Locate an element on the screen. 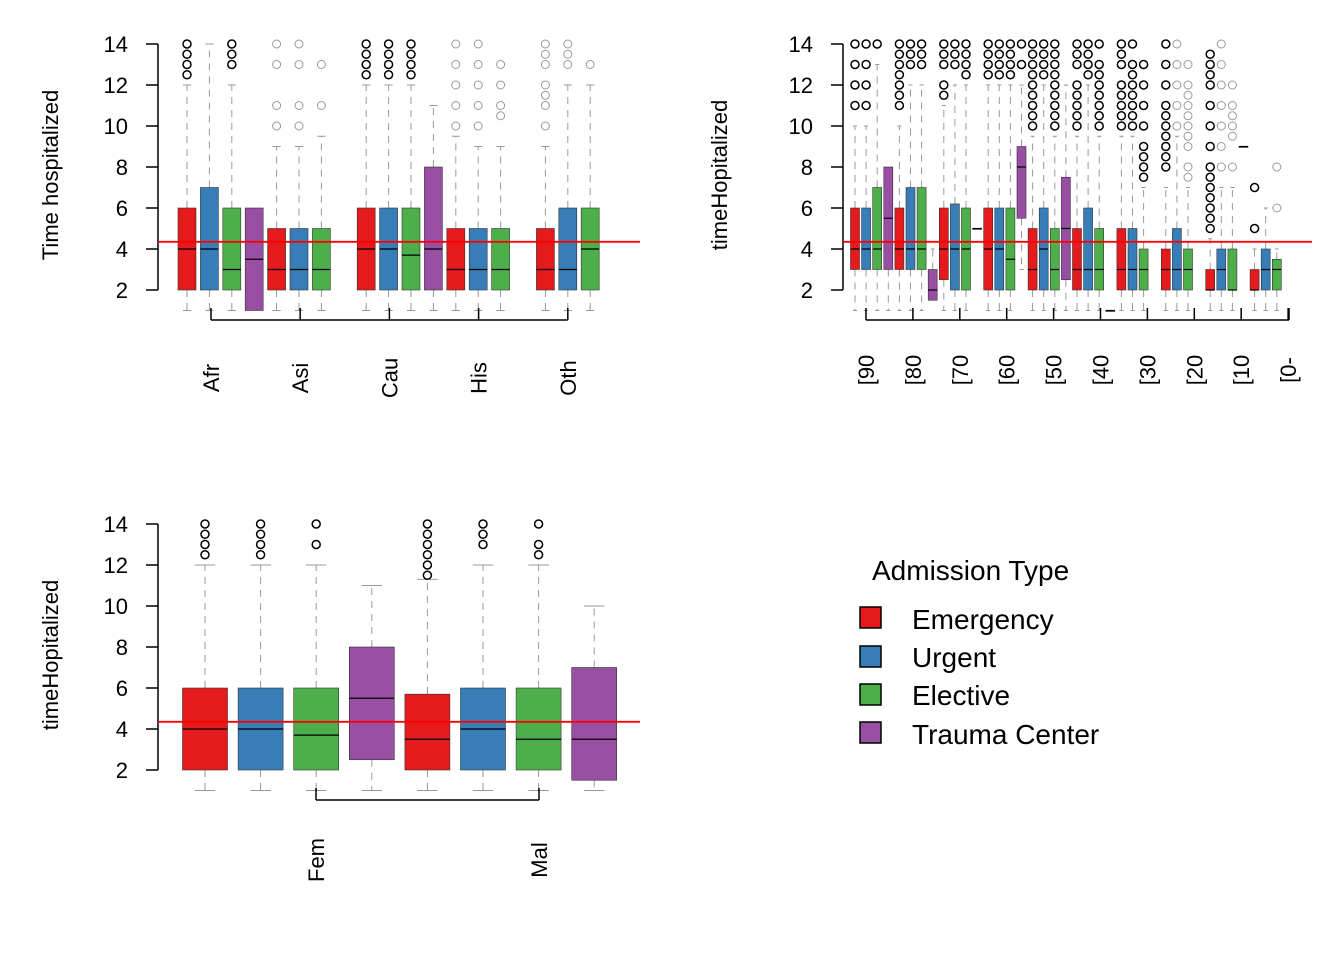 The image size is (1344, 960). age-y-tick-label-6: 6 is located at coordinates (807, 208).